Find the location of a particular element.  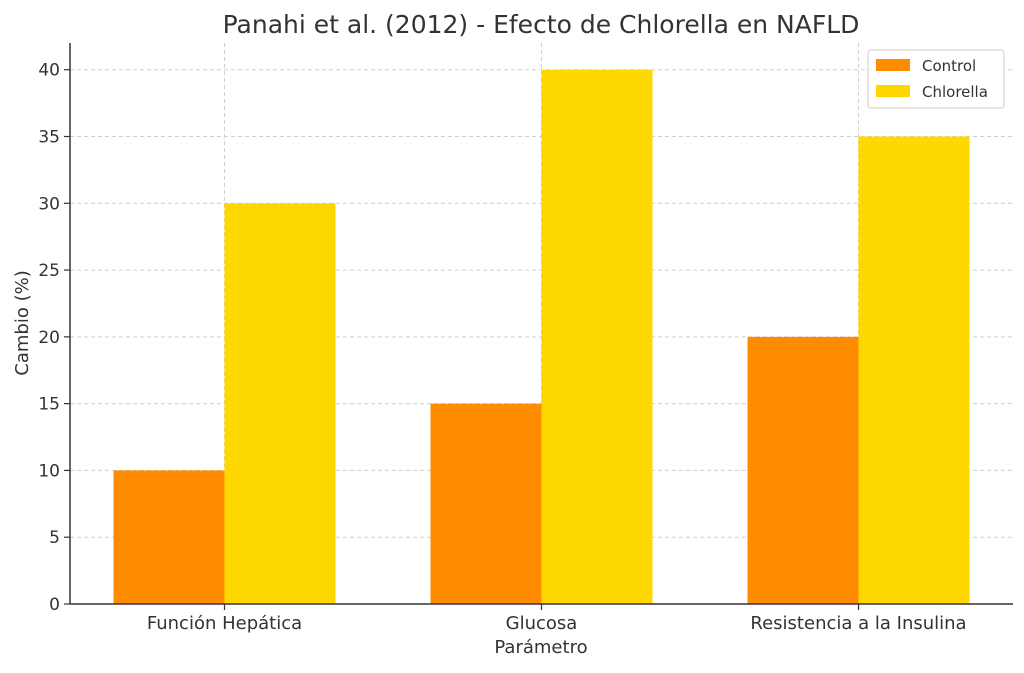

x-tick-label: Glucosa is located at coordinates (542, 623).